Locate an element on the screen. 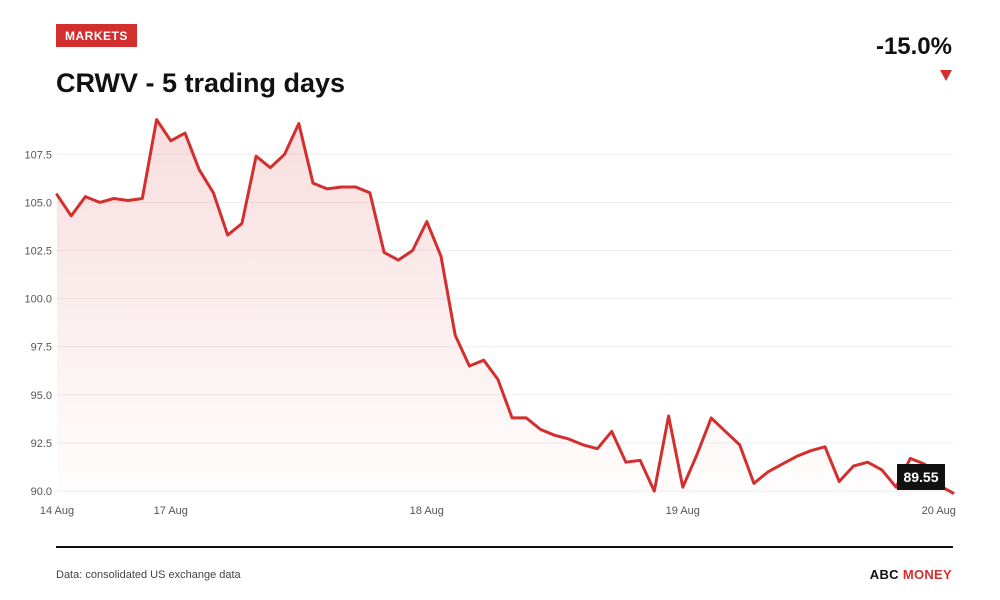 The width and height of the screenshot is (1000, 600). brand-logo: ABC MONEY is located at coordinates (911, 574).